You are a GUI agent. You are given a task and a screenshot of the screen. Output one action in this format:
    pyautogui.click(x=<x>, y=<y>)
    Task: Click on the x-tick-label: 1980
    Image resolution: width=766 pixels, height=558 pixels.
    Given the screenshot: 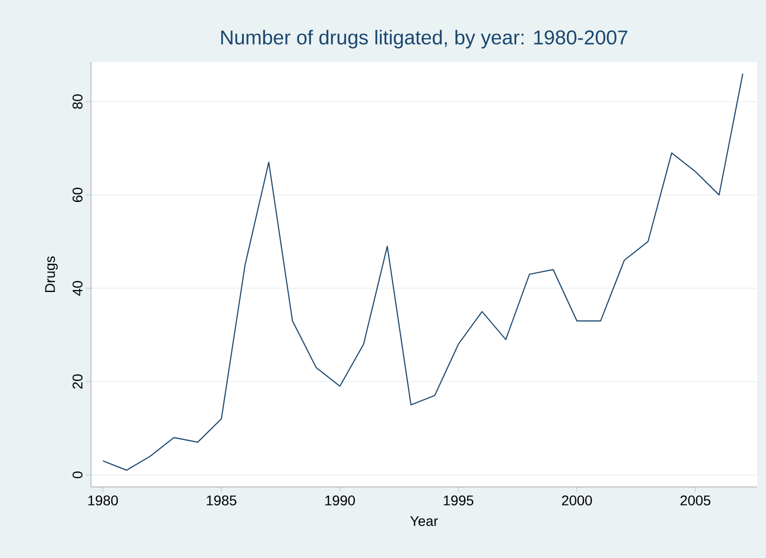 What is the action you would take?
    pyautogui.click(x=103, y=501)
    